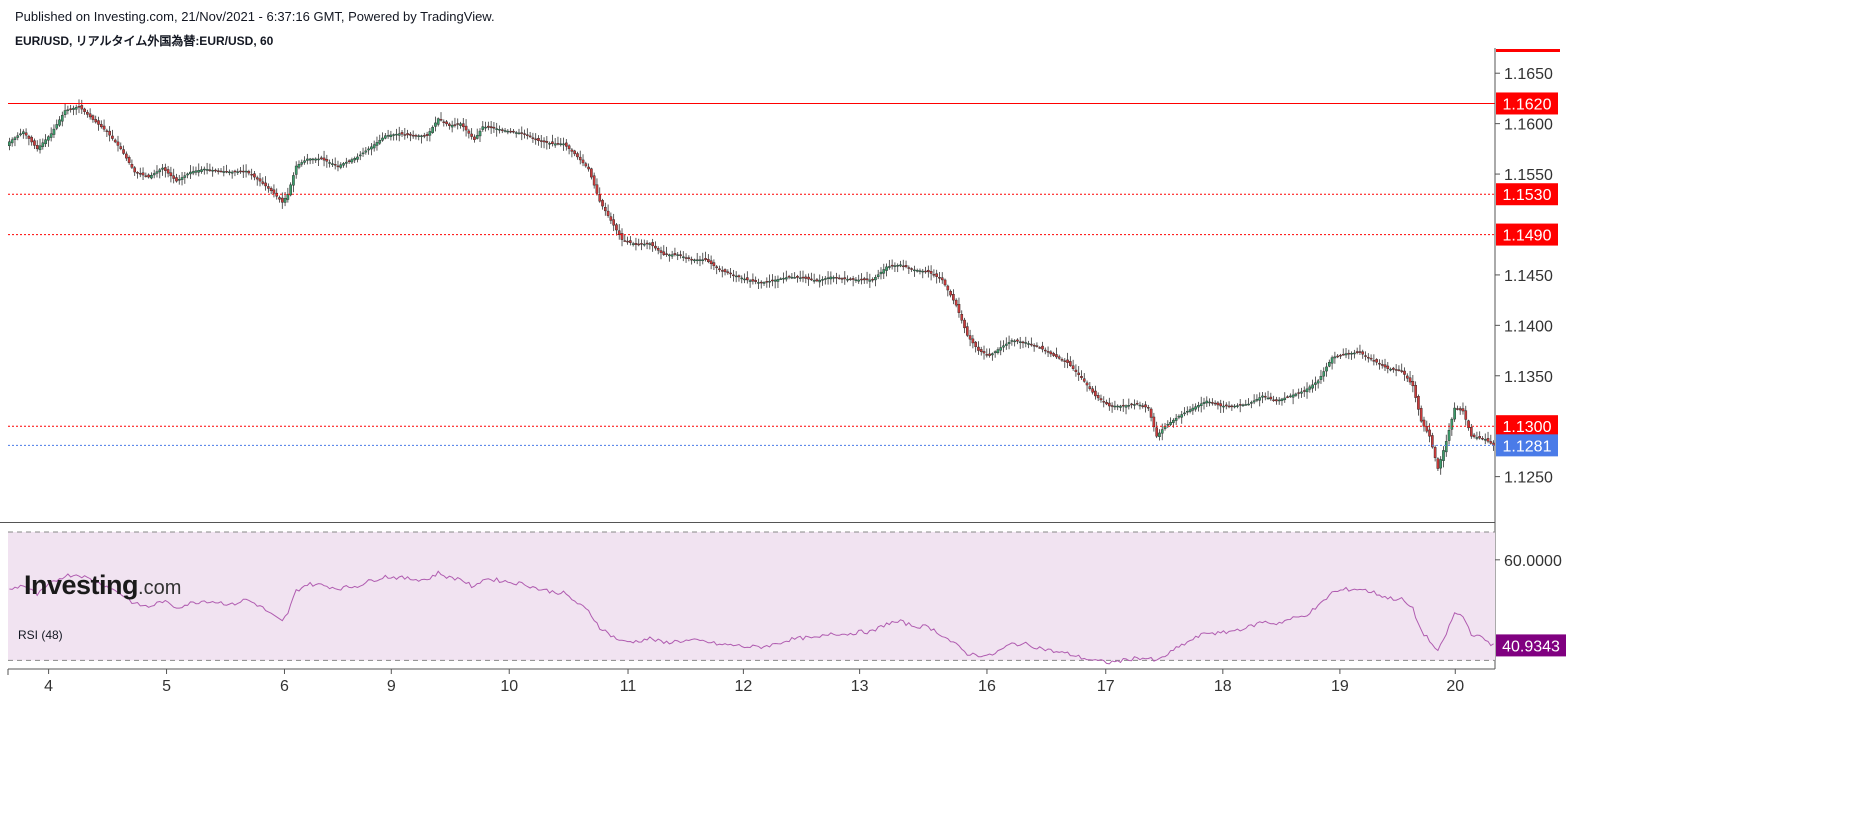 Image resolution: width=1854 pixels, height=825 pixels. What do you see at coordinates (48, 686) in the screenshot?
I see `time-tick-label: 4` at bounding box center [48, 686].